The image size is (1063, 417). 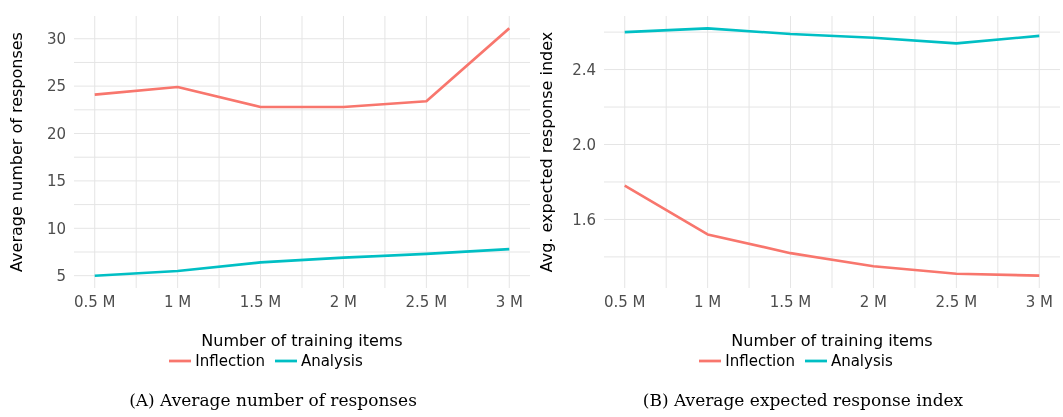 I want to click on text: (A) Average number of responses, so click(x=273, y=400).